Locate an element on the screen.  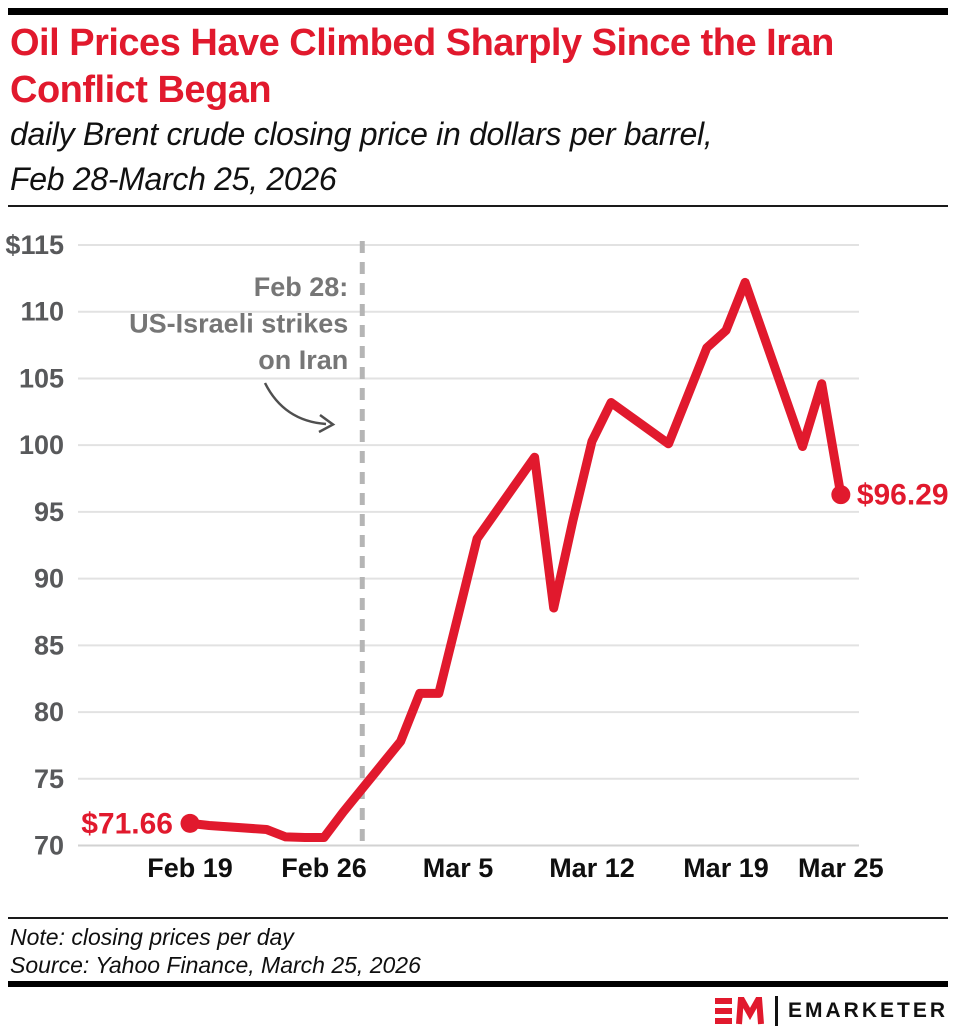
top-black-bar is located at coordinates (478, 11).